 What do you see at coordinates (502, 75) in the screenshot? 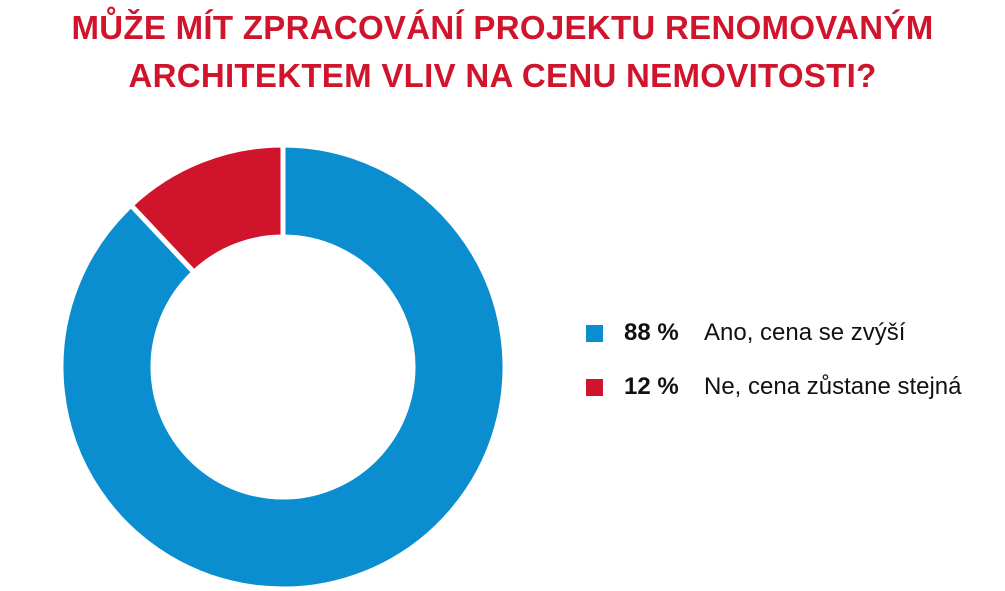
I see `chart-title-line-2: ARCHITEKTEM VLIV NA CENU NEMOVITOSTI?` at bounding box center [502, 75].